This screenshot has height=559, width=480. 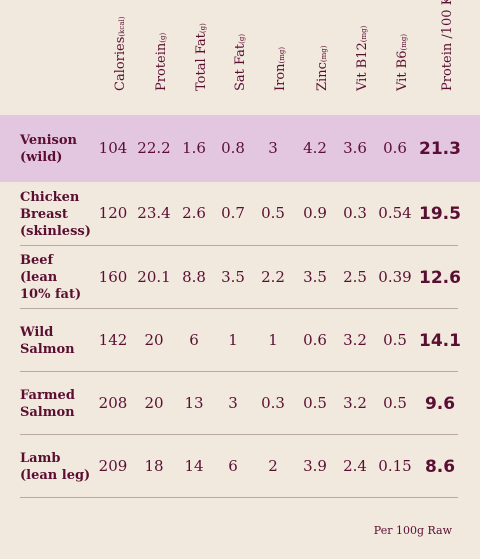 What do you see at coordinates (55, 231) in the screenshot?
I see `row-label-line: (skinless)` at bounding box center [55, 231].